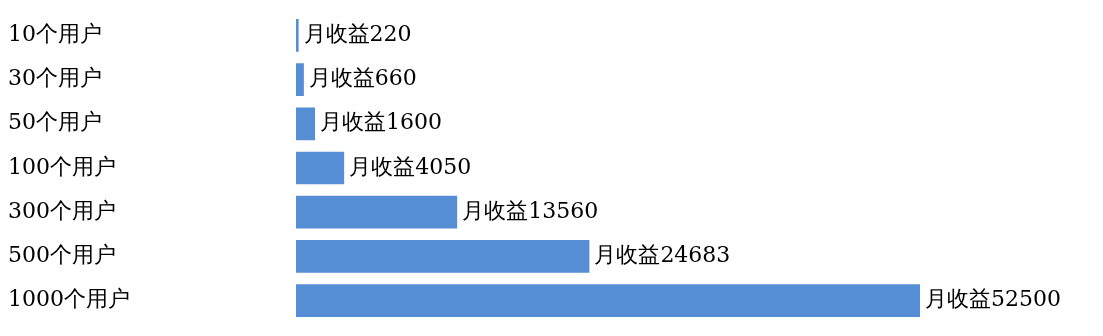 This screenshot has height=336, width=1103. I want to click on data-label: 月收益13560, so click(530, 210).